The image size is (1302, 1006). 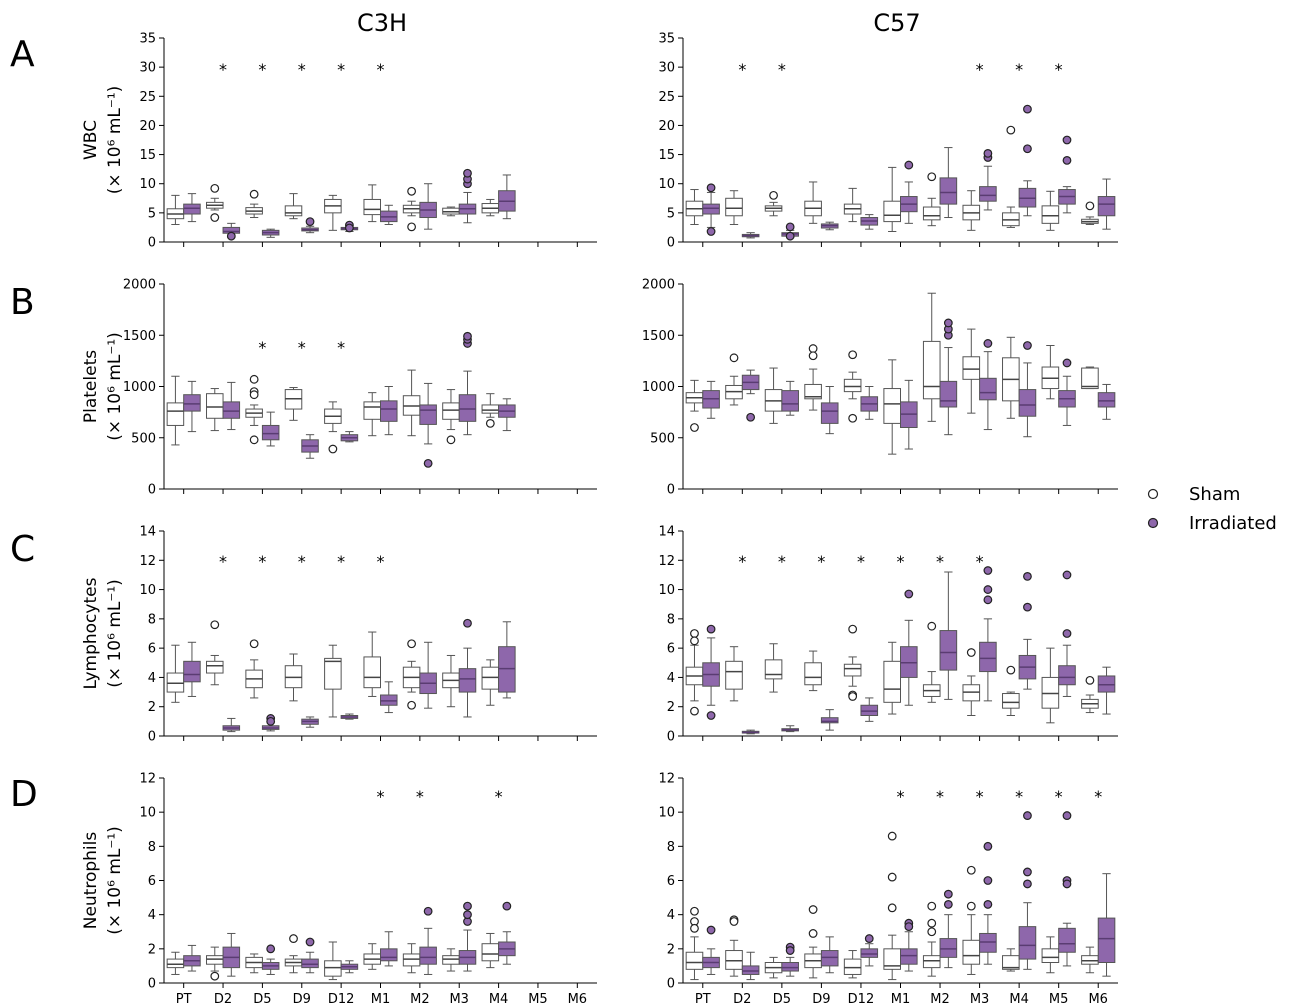 What do you see at coordinates (499, 999) in the screenshot?
I see `x-tick-label: M4` at bounding box center [499, 999].